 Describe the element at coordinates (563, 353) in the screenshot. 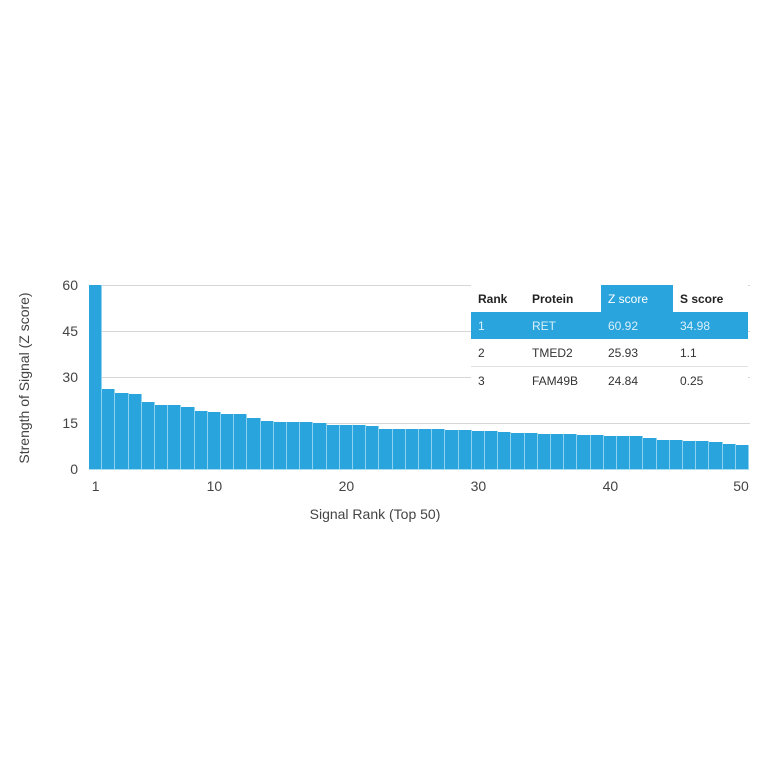

I see `cell-protein: TMED2` at that location.